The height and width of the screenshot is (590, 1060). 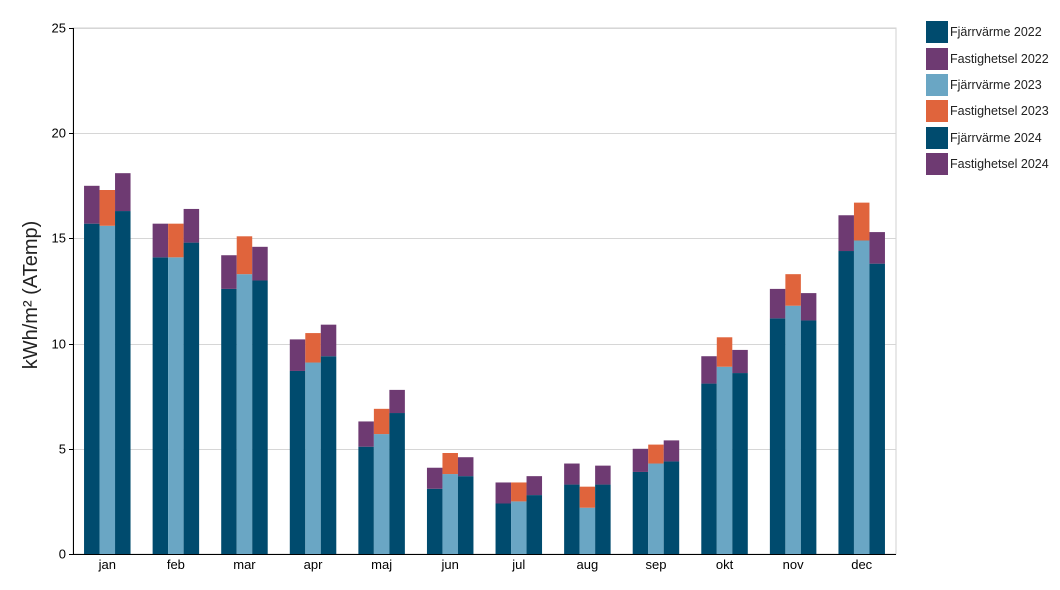 I want to click on legend-item: Fastighetsel 2023, so click(x=993, y=111).